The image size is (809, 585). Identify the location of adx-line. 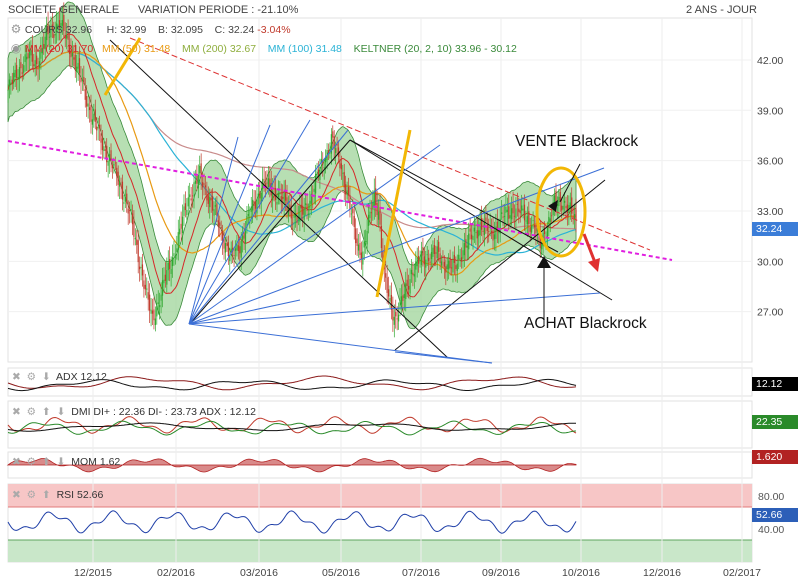
(292, 383).